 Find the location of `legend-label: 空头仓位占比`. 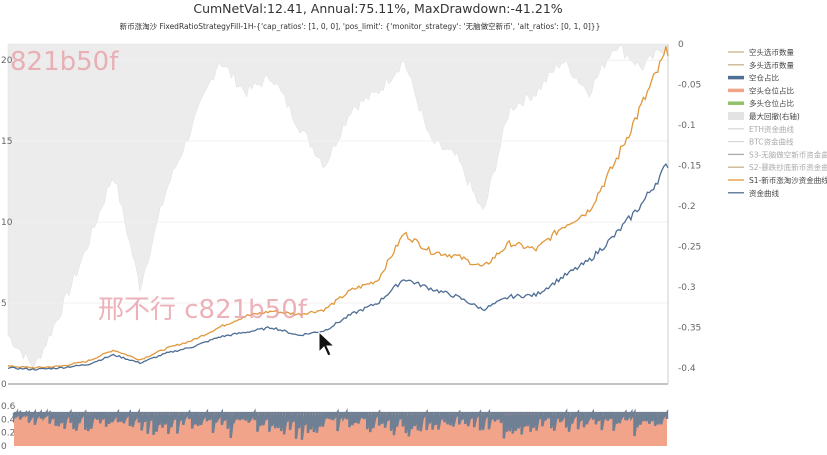

legend-label: 空头仓位占比 is located at coordinates (771, 90).